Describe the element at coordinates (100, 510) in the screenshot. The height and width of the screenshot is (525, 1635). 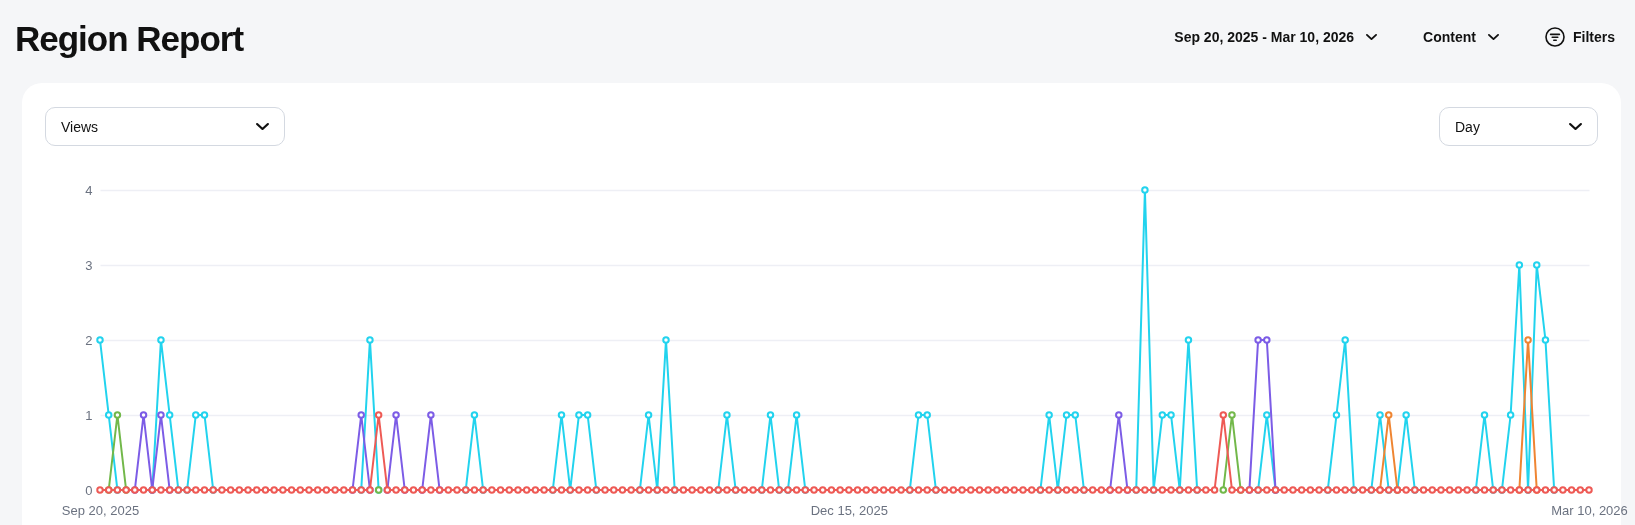
I see `x-tick-label: Sep 20, 2025` at that location.